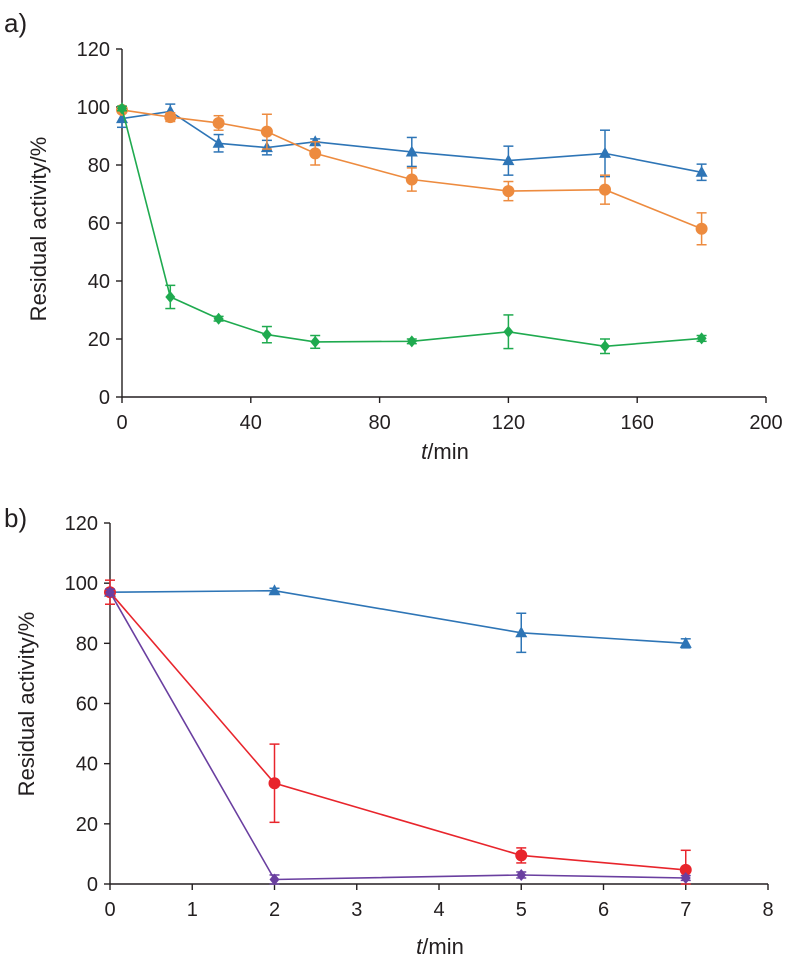 The height and width of the screenshot is (963, 794). Describe the element at coordinates (81, 524) in the screenshot. I see `y-tick-label-b: 120` at that location.